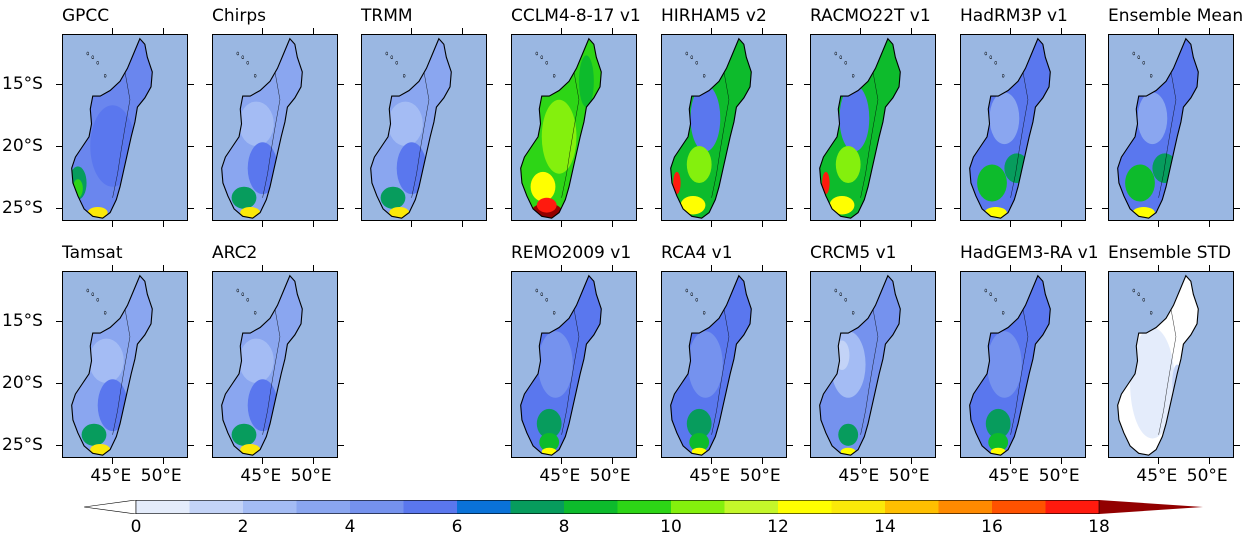 The image size is (1259, 545). Describe the element at coordinates (1151, 507) in the screenshot. I see `colorbar-extend-high` at that location.